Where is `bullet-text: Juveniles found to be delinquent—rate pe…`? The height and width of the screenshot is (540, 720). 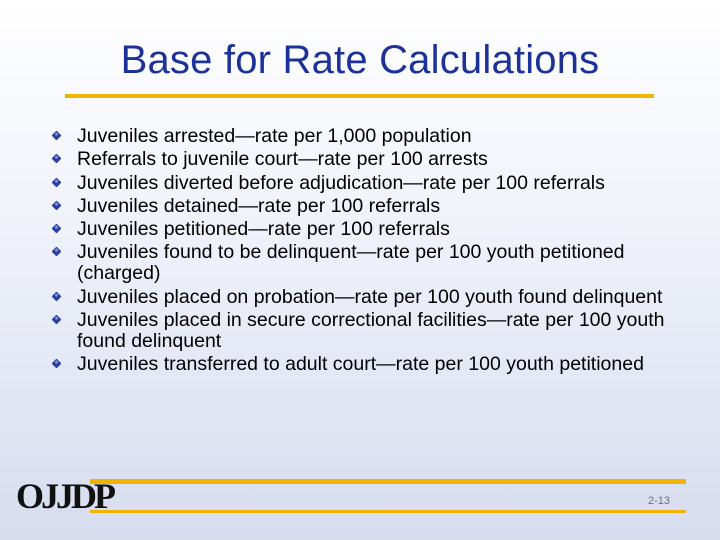 bullet-text: Juveniles found to be delinquent—rate pe… is located at coordinates (351, 263).